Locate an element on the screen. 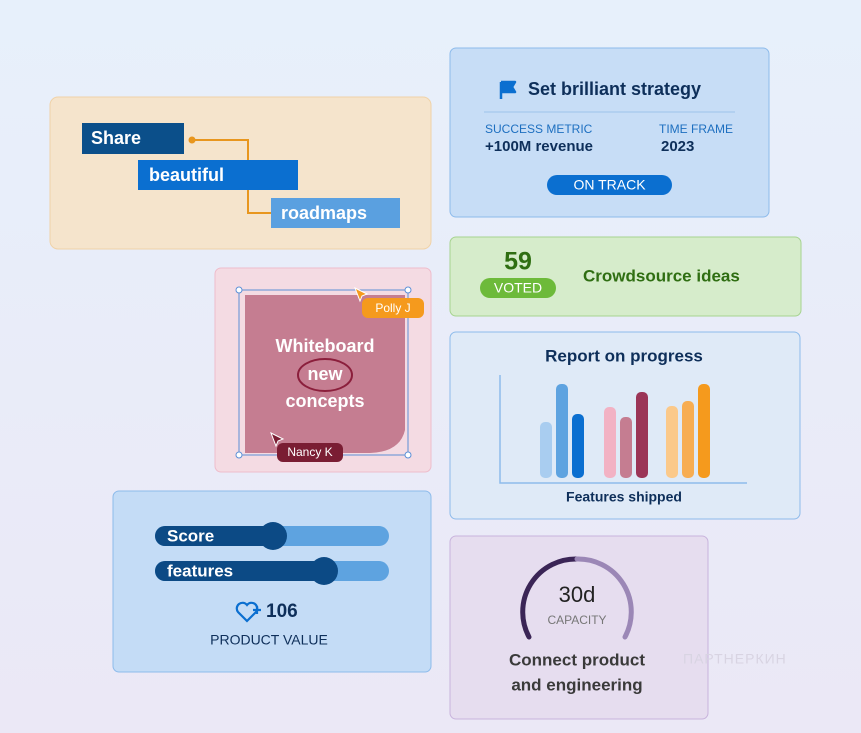 The width and height of the screenshot is (861, 733). status-pill: ON TRACK is located at coordinates (609, 185).